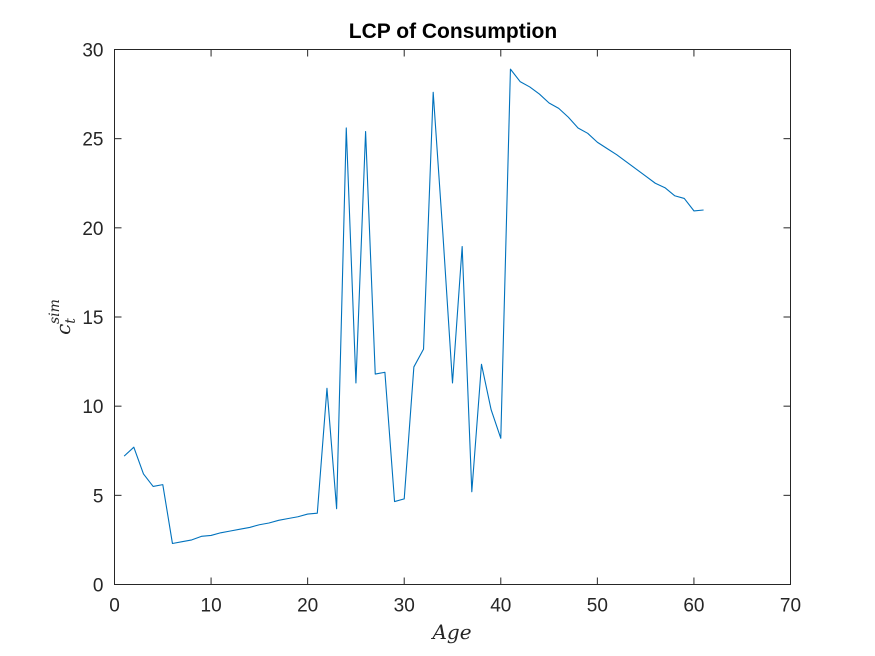 This screenshot has height=656, width=875. I want to click on x-tick-label: 60, so click(693, 606).